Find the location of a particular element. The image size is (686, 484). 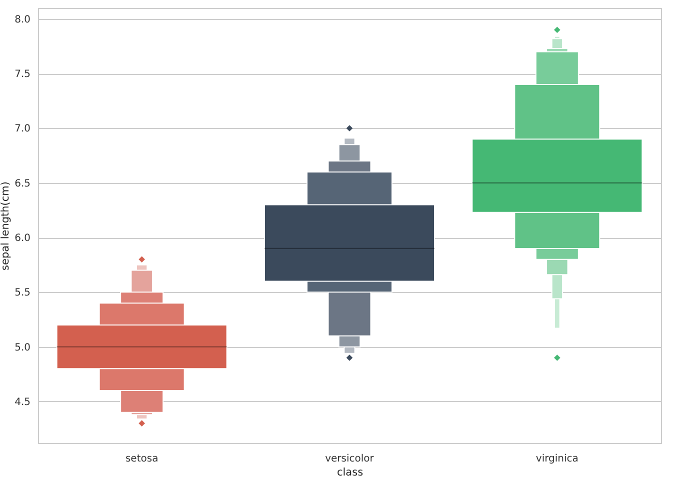

y-tick-label: 5.0 is located at coordinates (22, 348).